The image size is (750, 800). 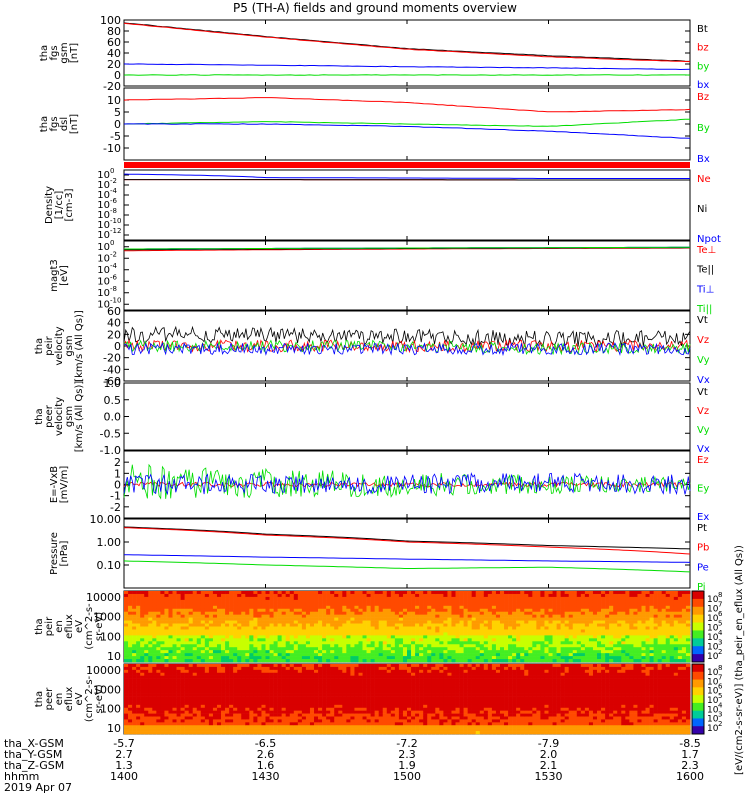 I want to click on legend-entry: Ti⊥, so click(x=705, y=289).